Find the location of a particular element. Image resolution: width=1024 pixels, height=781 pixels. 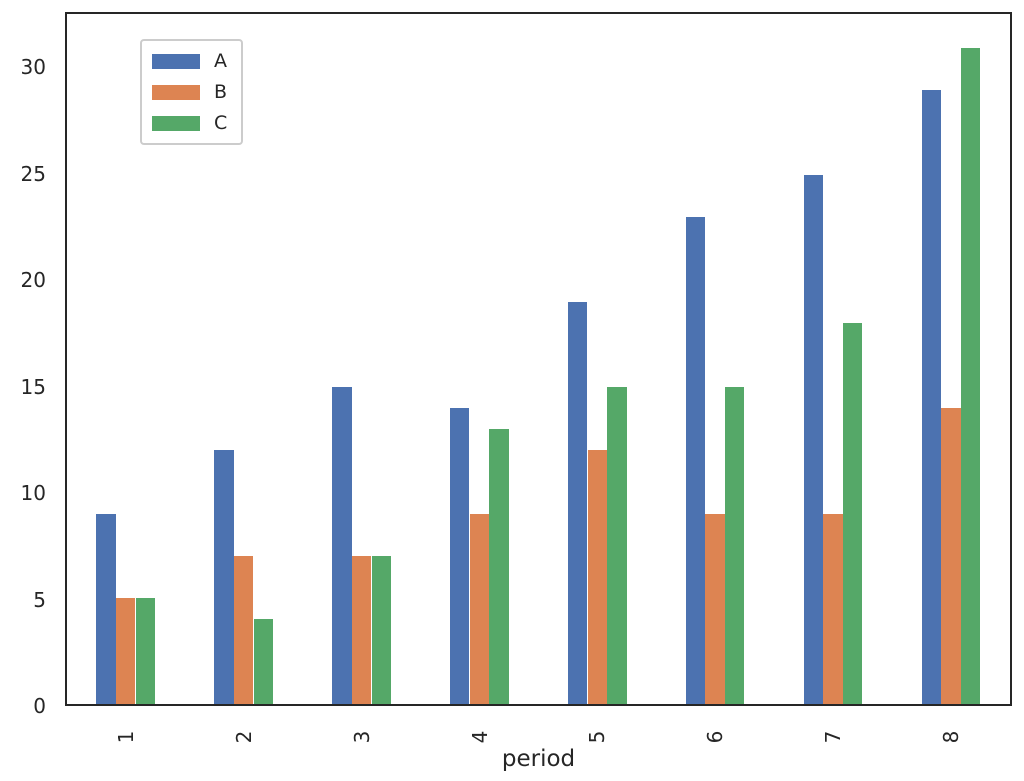

y-tick-label: 0 is located at coordinates (39, 706).